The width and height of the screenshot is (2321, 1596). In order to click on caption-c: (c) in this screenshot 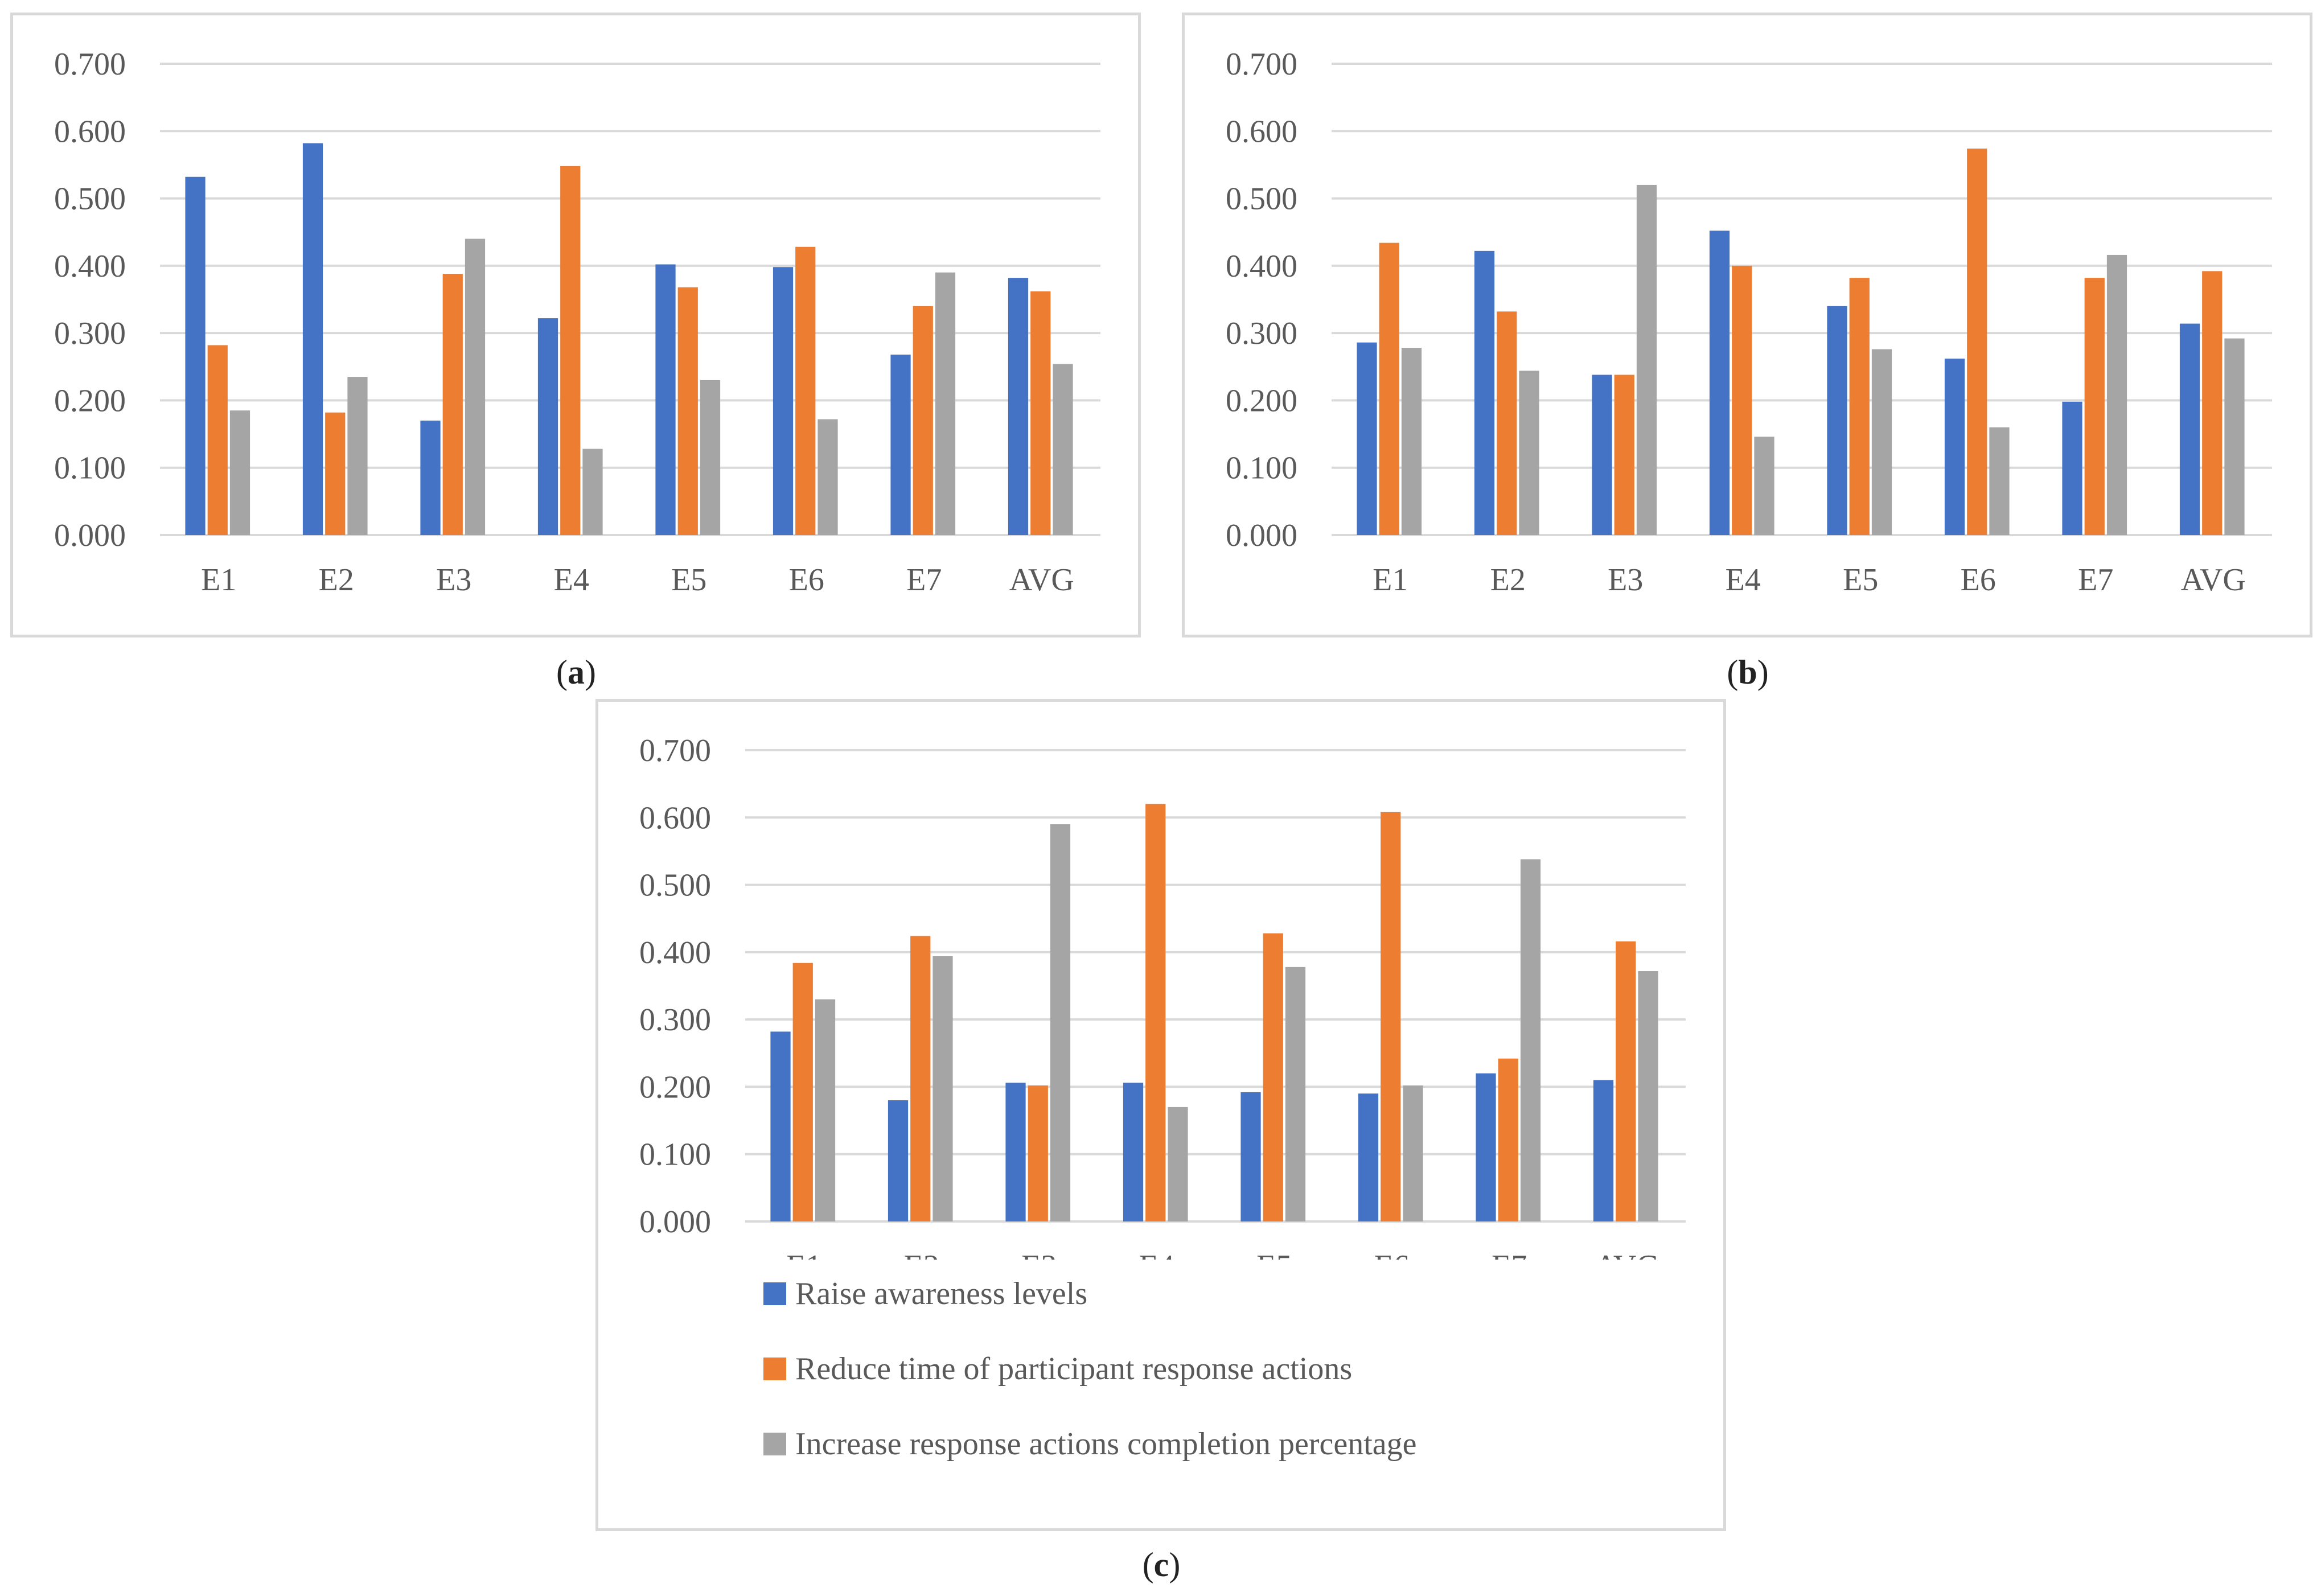, I will do `click(1161, 1564)`.